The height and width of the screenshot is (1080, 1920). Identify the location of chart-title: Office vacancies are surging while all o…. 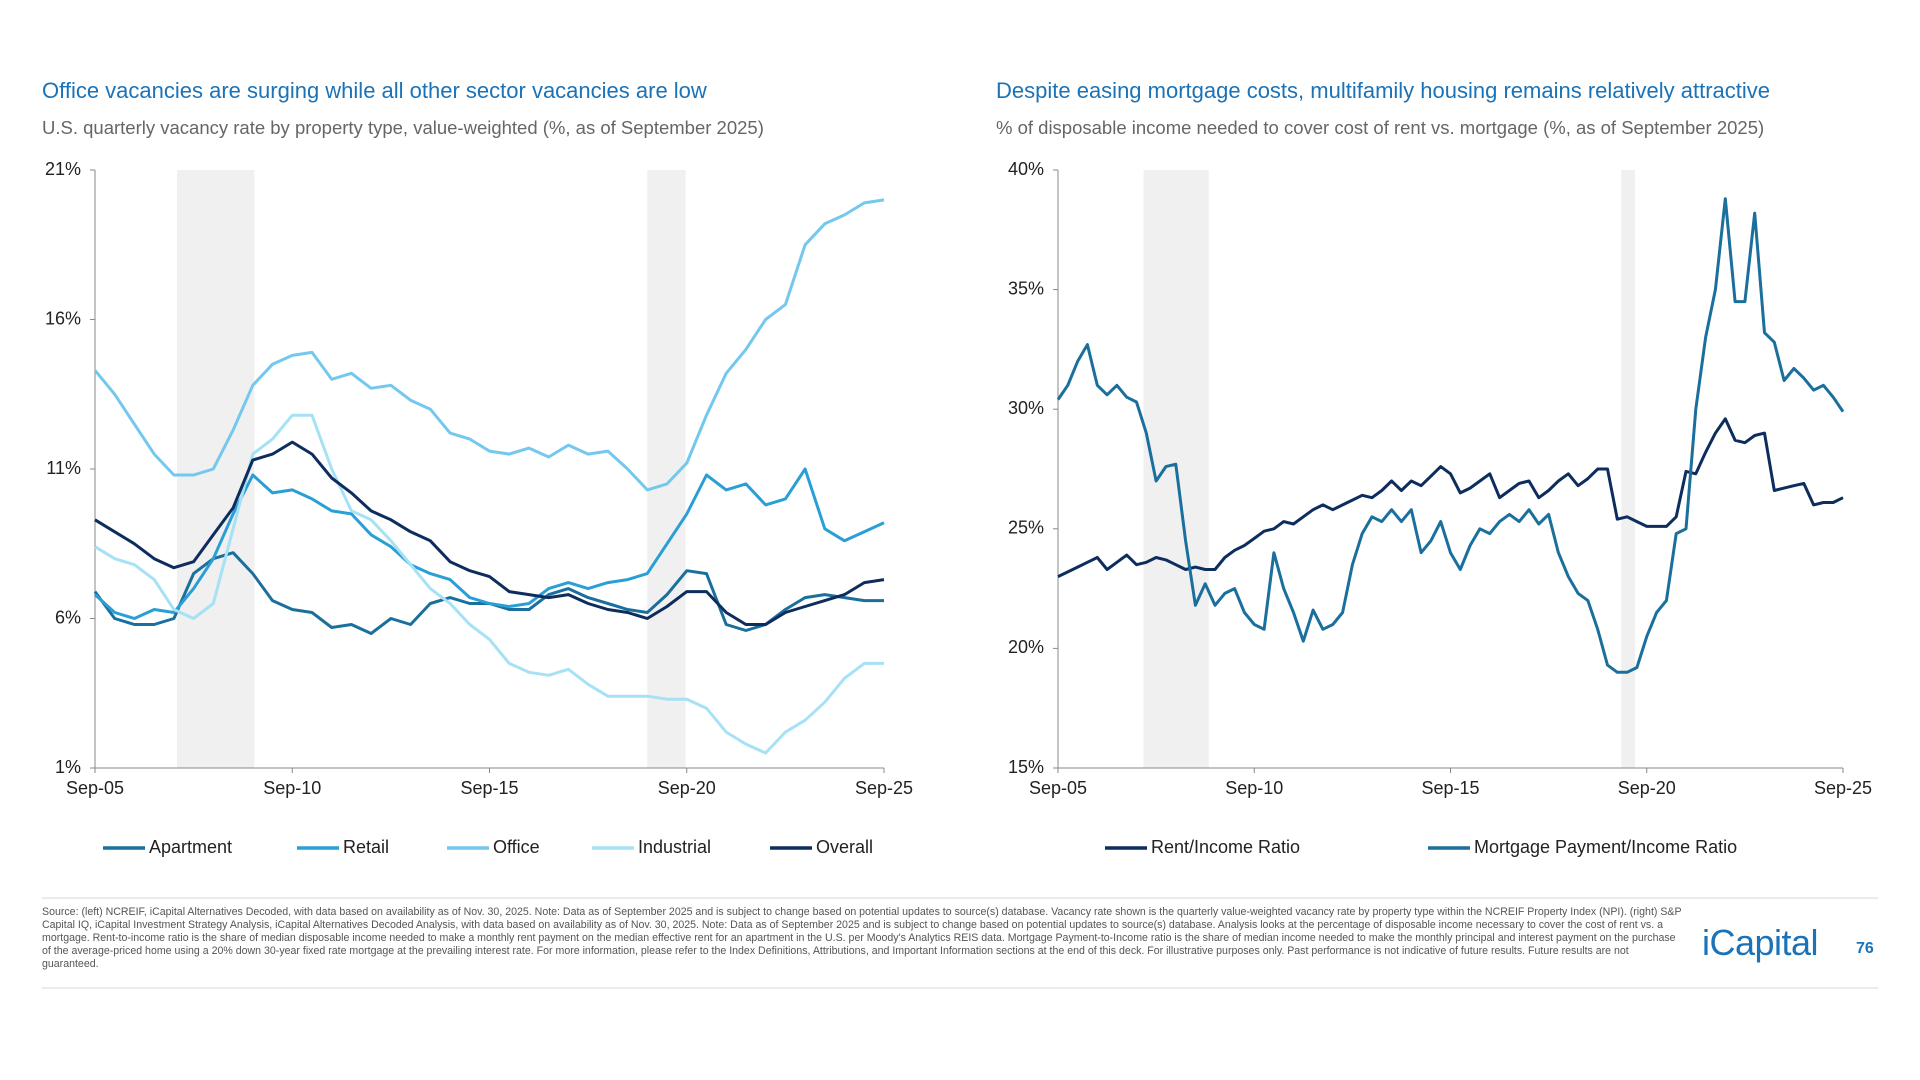
(374, 90).